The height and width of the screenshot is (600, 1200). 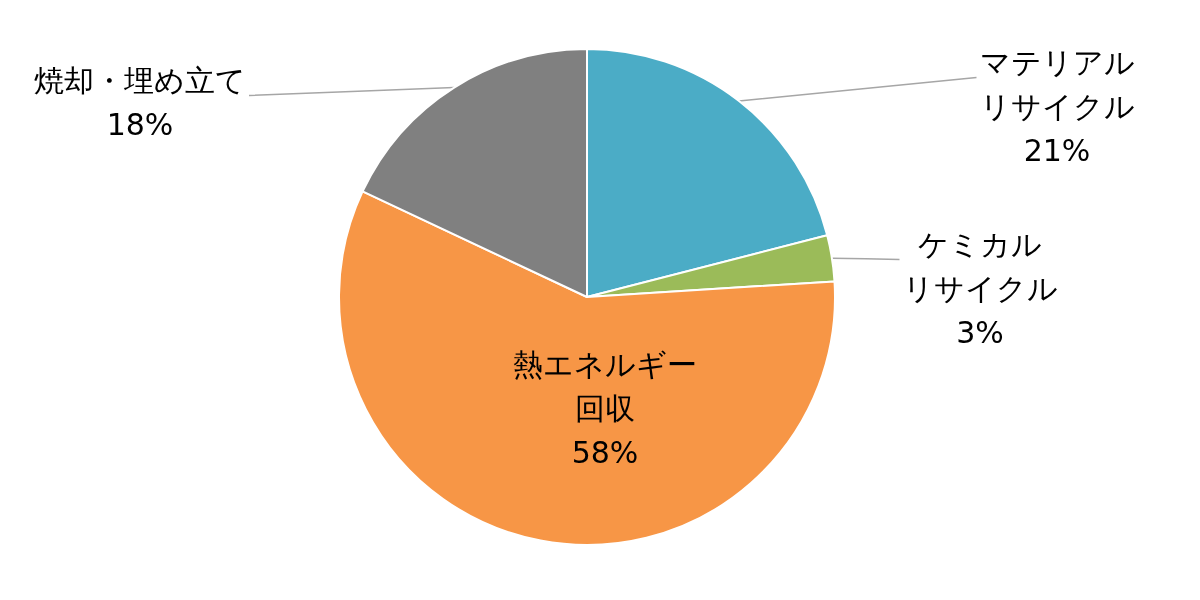 I want to click on data-label: 58%, so click(x=605, y=452).